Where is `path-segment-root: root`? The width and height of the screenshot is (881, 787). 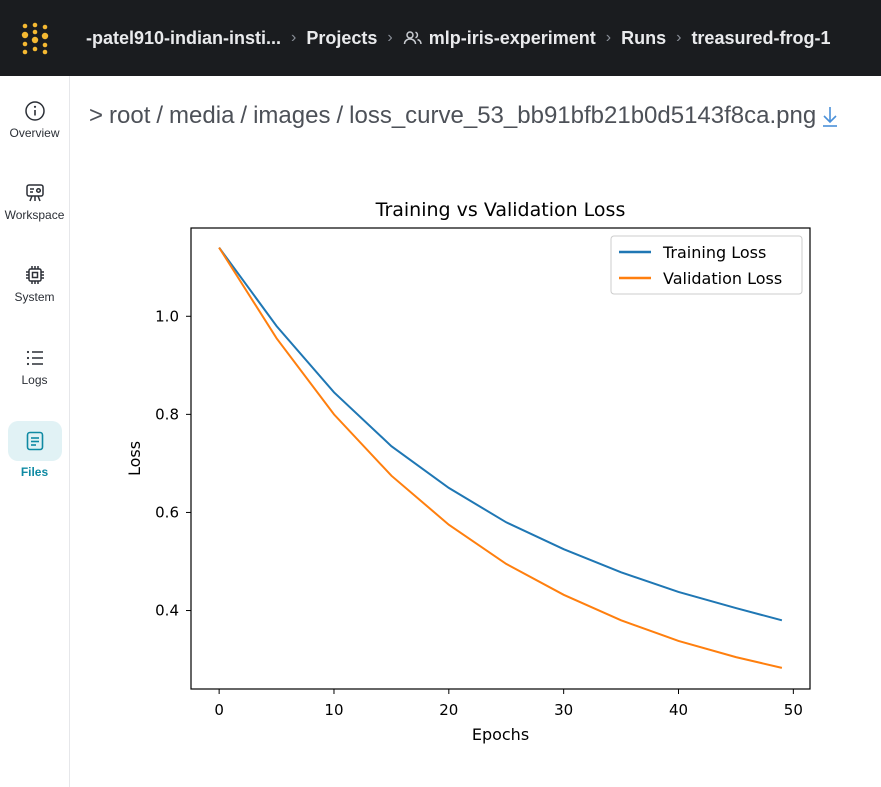
path-segment-root: root is located at coordinates (130, 115).